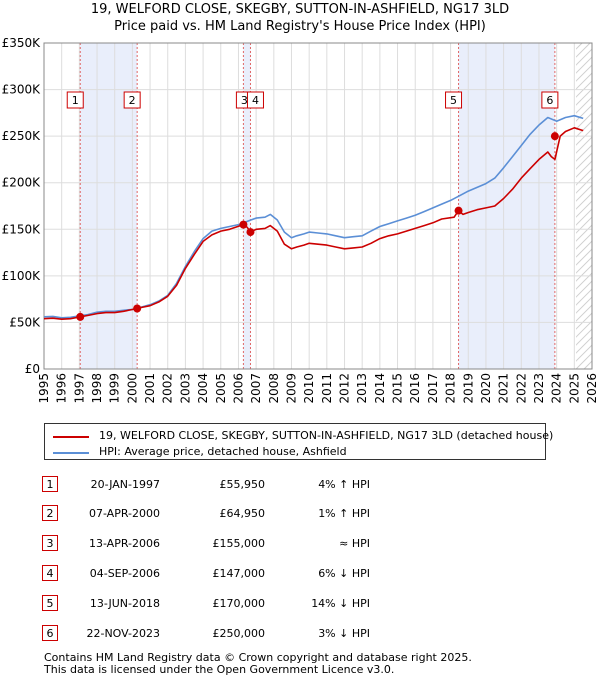 This screenshot has height=680, width=600. What do you see at coordinates (124, 543) in the screenshot?
I see `transaction-date: 13-APR-2006` at bounding box center [124, 543].